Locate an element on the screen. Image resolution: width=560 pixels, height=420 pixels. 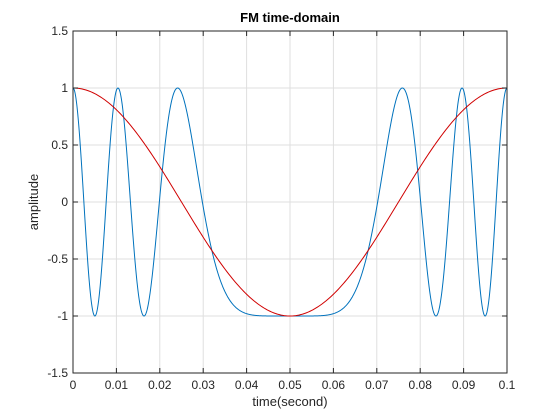
x-tick-label: 0.07 is located at coordinates (377, 385).